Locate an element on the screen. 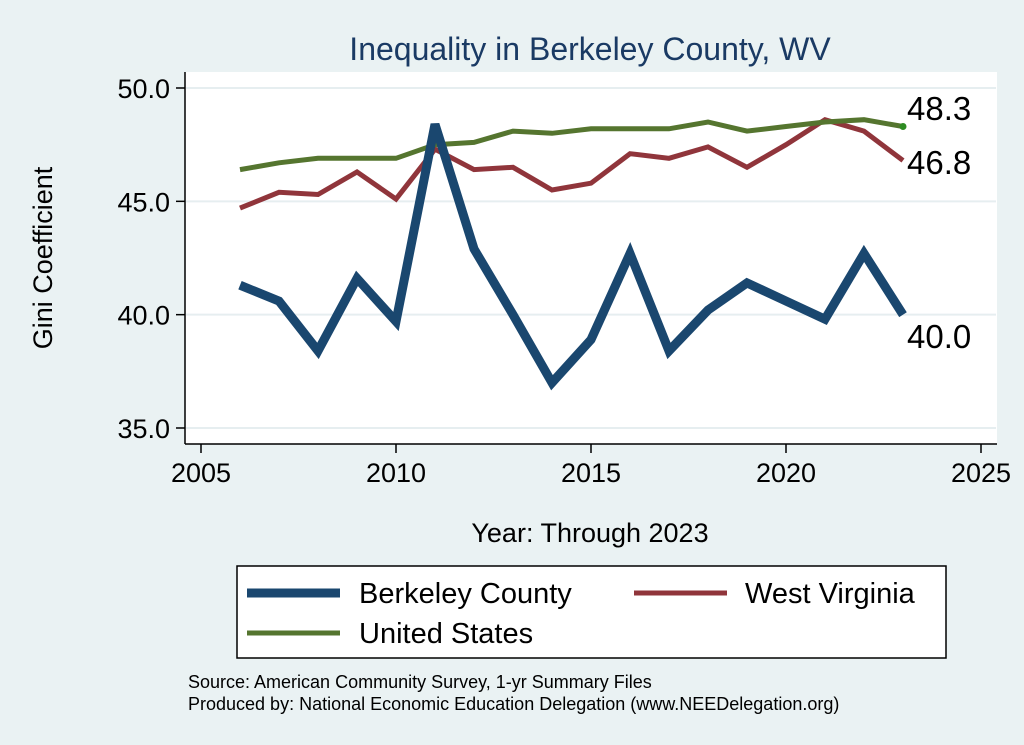  legend-box is located at coordinates (591, 612).